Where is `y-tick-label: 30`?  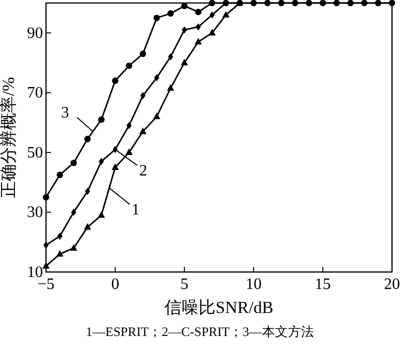 y-tick-label: 30 is located at coordinates (35, 213).